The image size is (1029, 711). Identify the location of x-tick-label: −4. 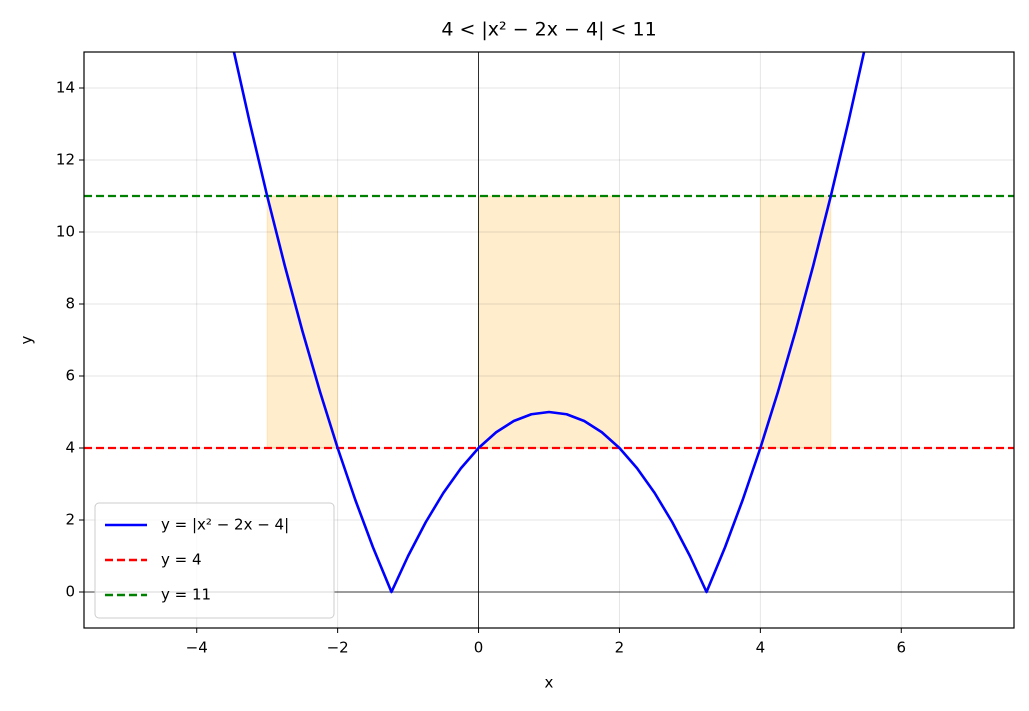
(197, 648).